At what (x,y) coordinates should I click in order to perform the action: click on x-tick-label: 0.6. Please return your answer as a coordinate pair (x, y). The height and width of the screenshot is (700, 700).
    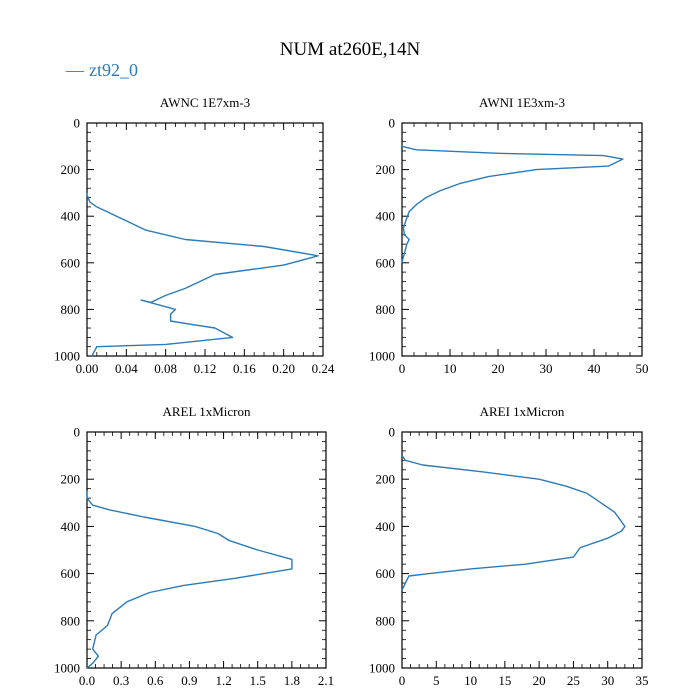
    Looking at the image, I should click on (155, 680).